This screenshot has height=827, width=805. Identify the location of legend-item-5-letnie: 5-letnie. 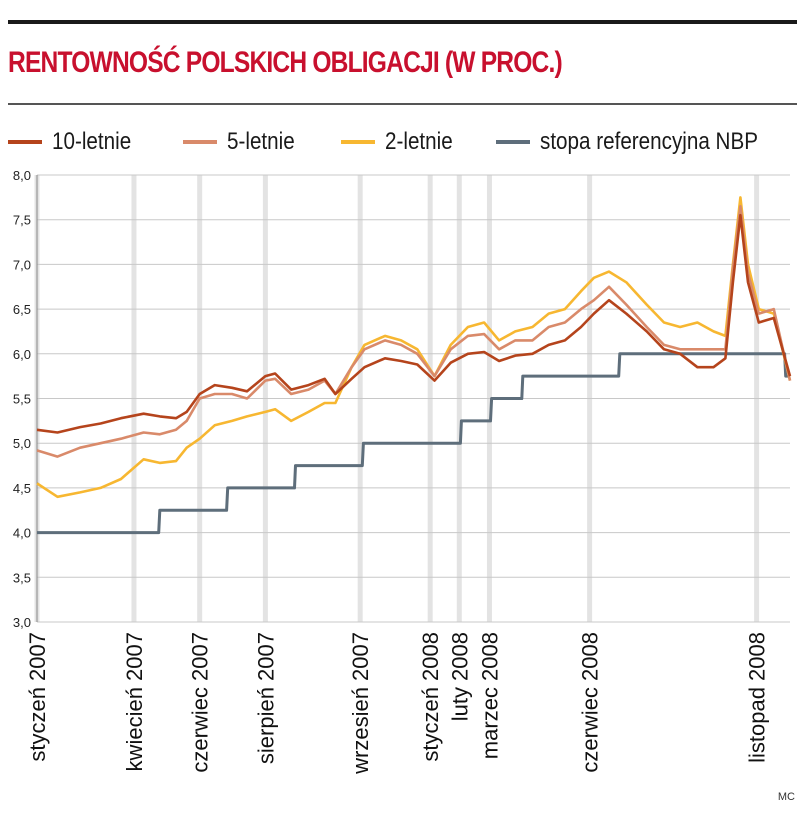
(244, 142).